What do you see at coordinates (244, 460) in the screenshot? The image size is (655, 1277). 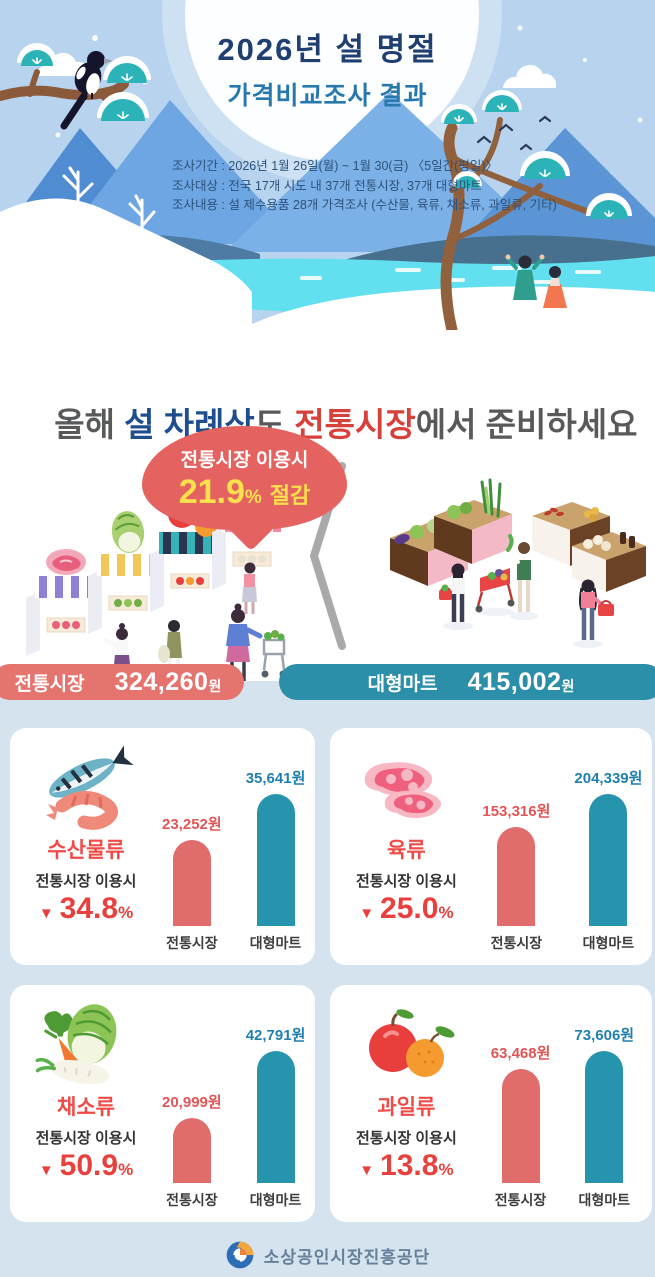 I see `bubble-line1: 전통시장 이용시` at bounding box center [244, 460].